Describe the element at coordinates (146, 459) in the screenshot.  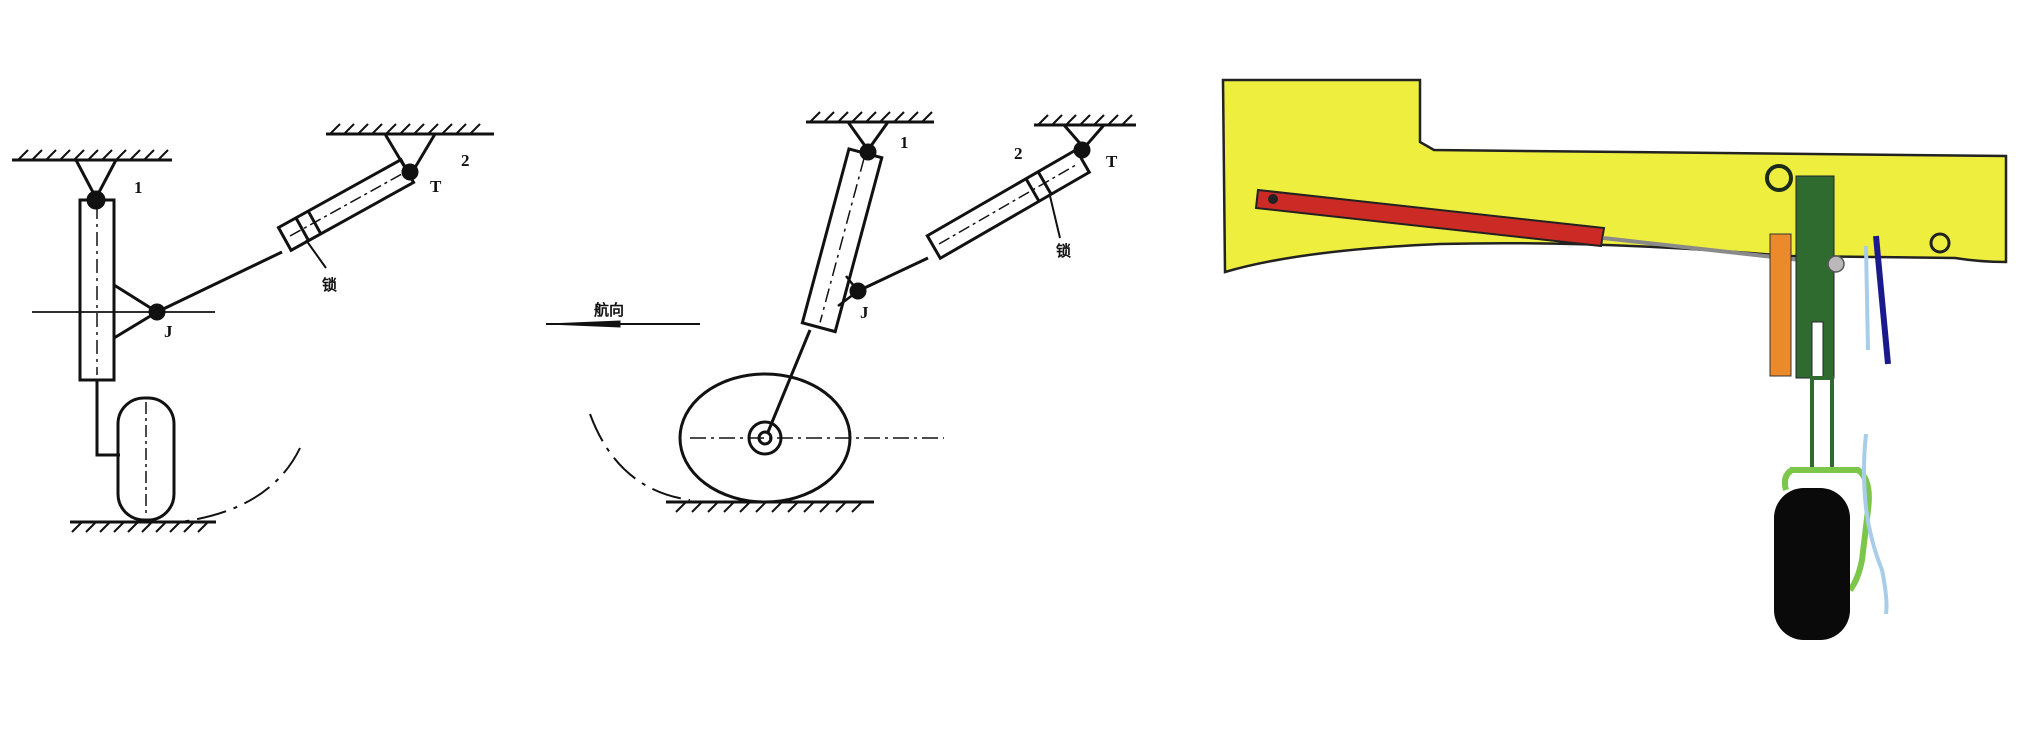
I see `left-wheel` at that location.